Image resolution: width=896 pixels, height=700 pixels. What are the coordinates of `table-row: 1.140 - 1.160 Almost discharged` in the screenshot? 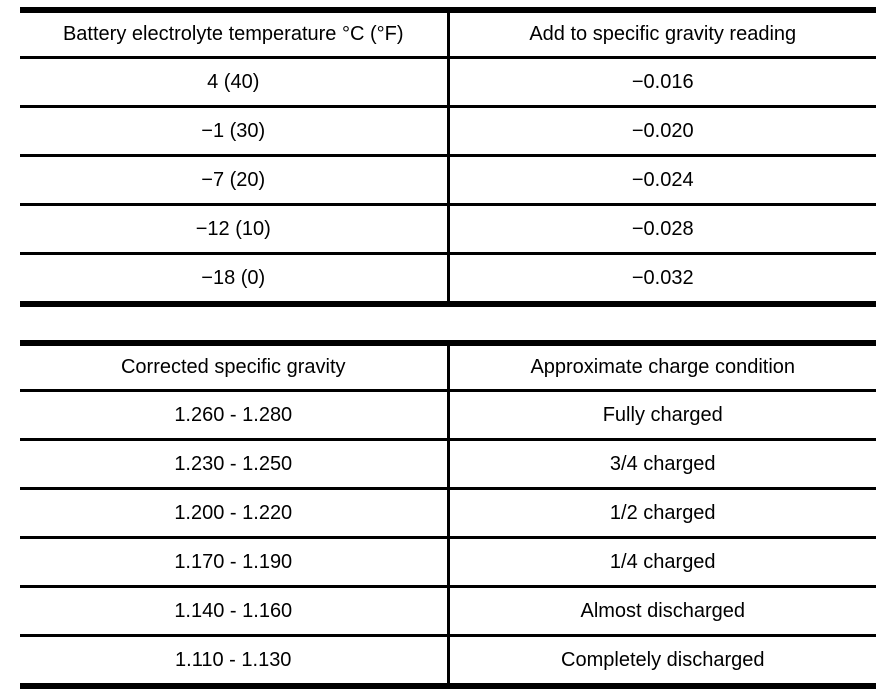 It's located at (448, 611).